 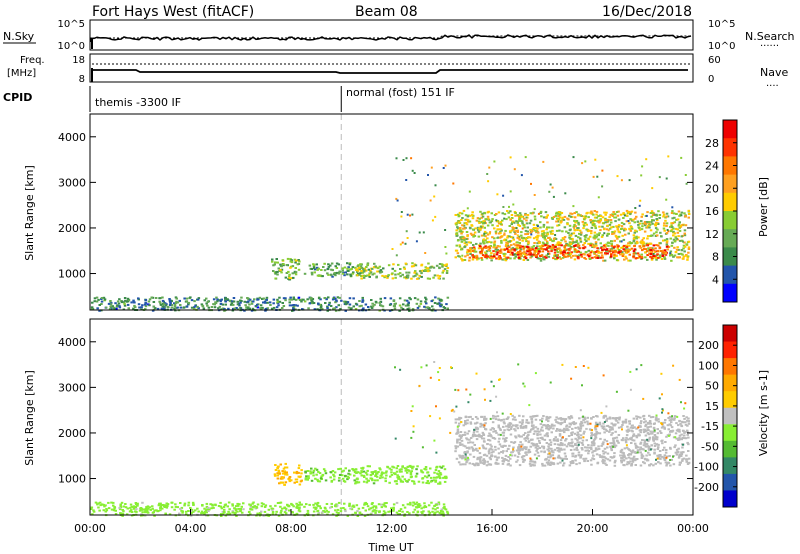 I want to click on nsky-tick-bottom: 10^0, so click(x=71, y=46).